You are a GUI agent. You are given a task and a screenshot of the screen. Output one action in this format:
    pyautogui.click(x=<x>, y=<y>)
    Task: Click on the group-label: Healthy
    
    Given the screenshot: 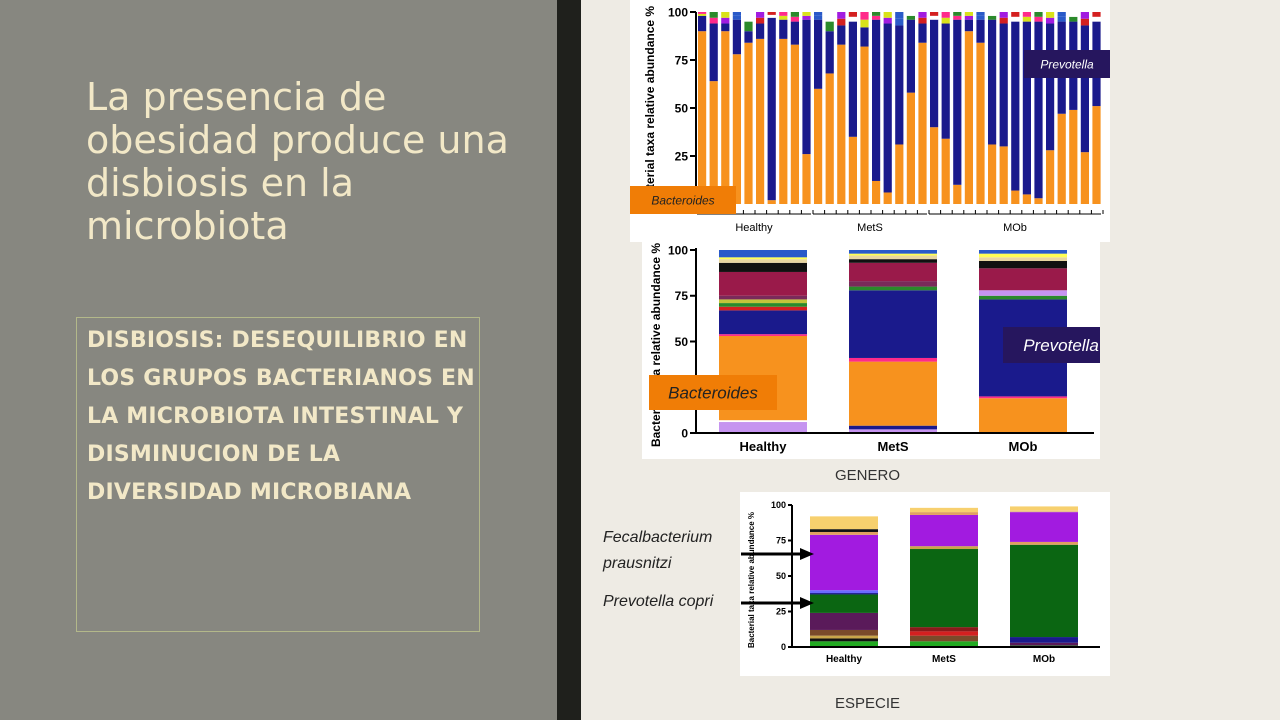 What is the action you would take?
    pyautogui.click(x=754, y=228)
    